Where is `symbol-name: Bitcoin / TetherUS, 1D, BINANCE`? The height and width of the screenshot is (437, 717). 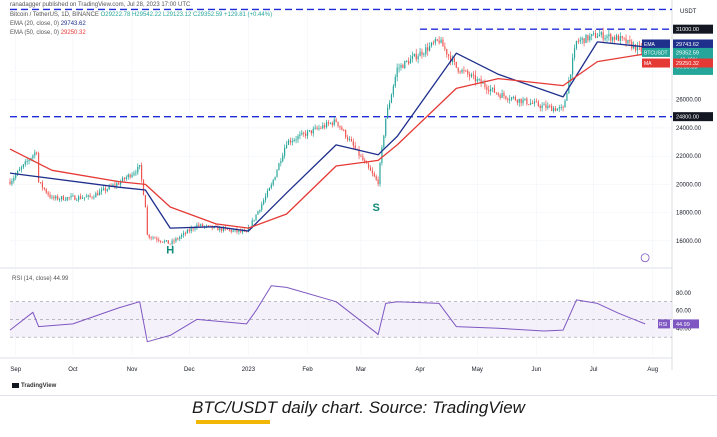 symbol-name: Bitcoin / TetherUS, 1D, BINANCE is located at coordinates (54, 15).